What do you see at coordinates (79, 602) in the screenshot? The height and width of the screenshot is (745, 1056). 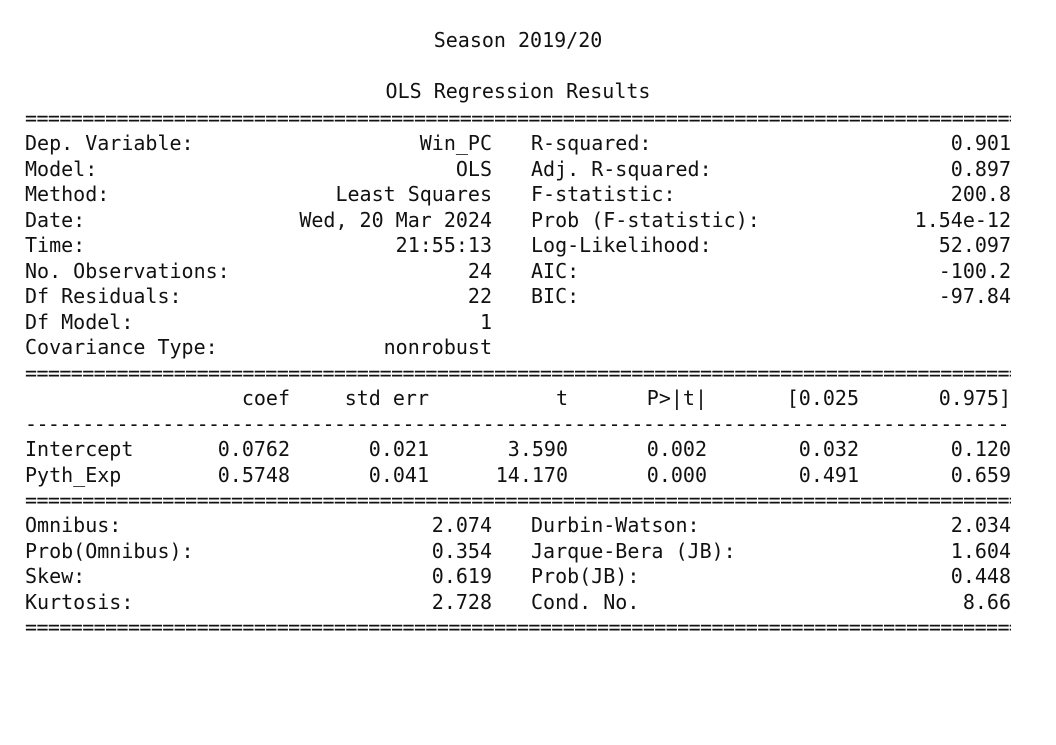 I see `diagnostic-label: Kurtosis:` at bounding box center [79, 602].